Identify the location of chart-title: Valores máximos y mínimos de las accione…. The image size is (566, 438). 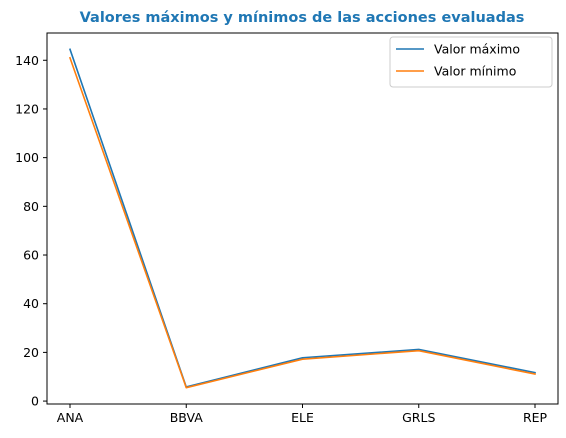
(302, 18).